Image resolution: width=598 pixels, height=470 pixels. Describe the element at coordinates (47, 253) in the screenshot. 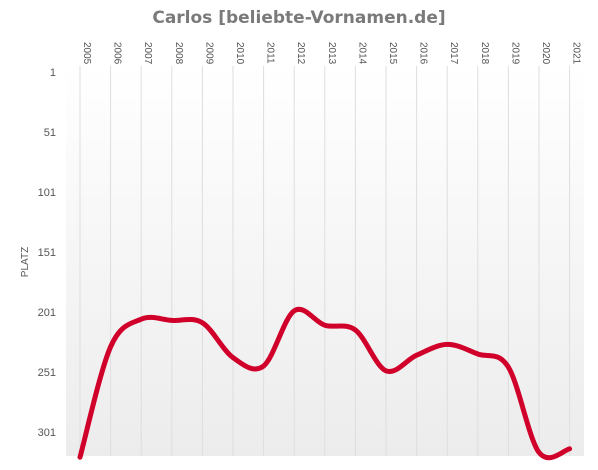

I see `y-tick-label: 151` at that location.